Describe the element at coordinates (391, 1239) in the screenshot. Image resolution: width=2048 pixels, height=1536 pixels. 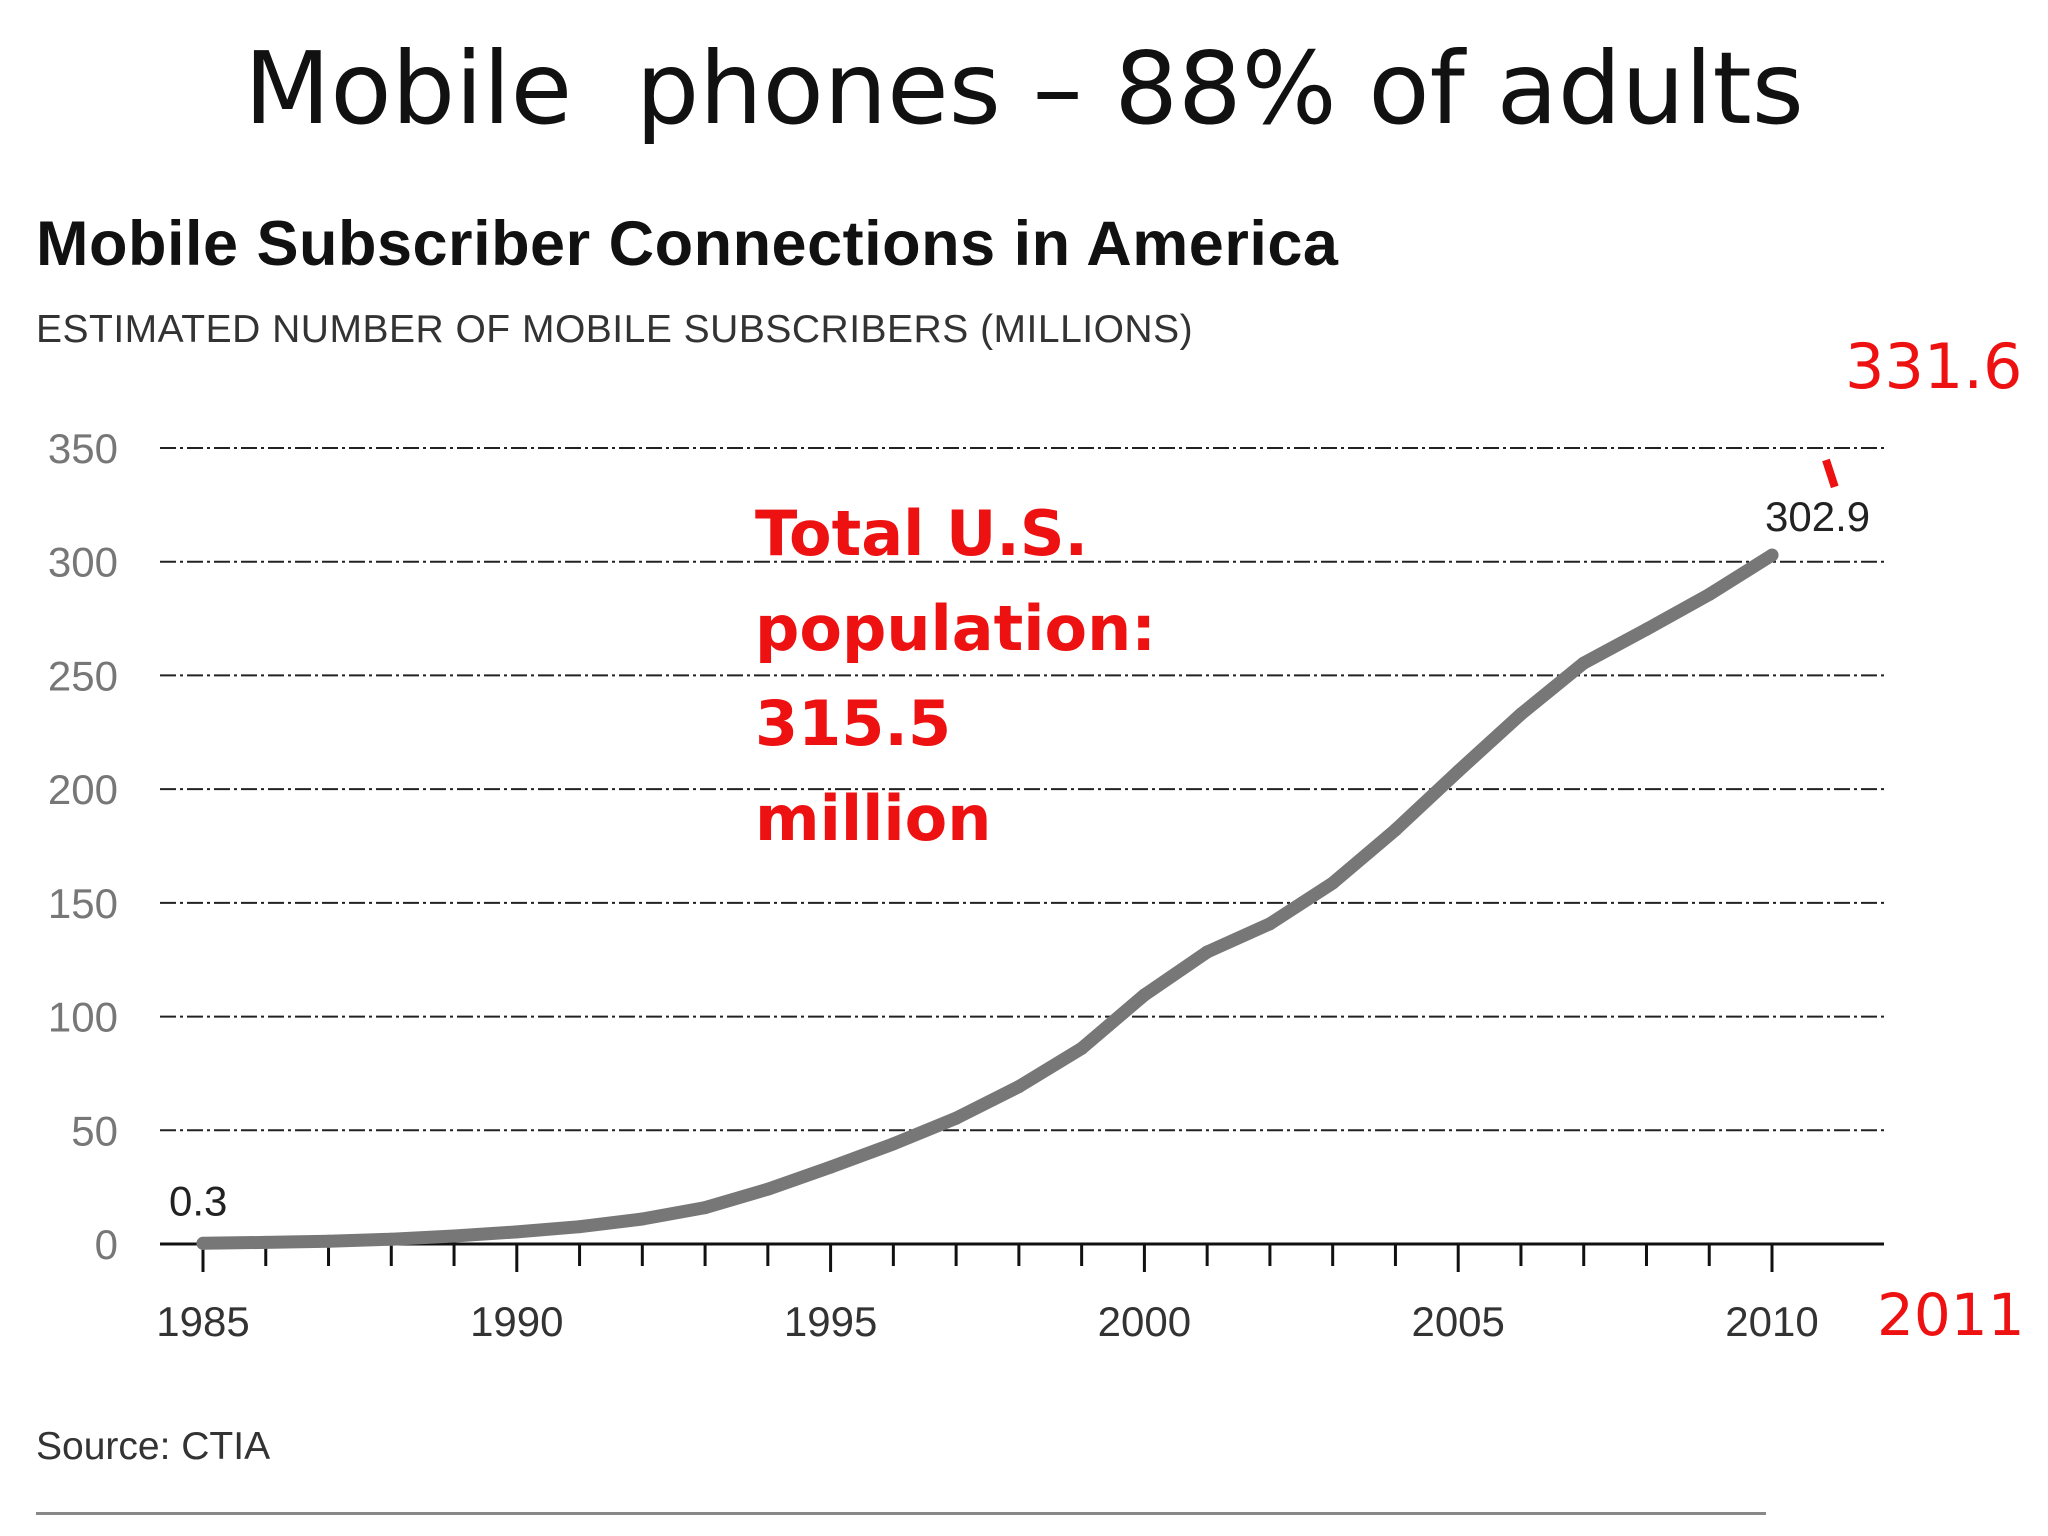
I see `data-point-1988` at that location.